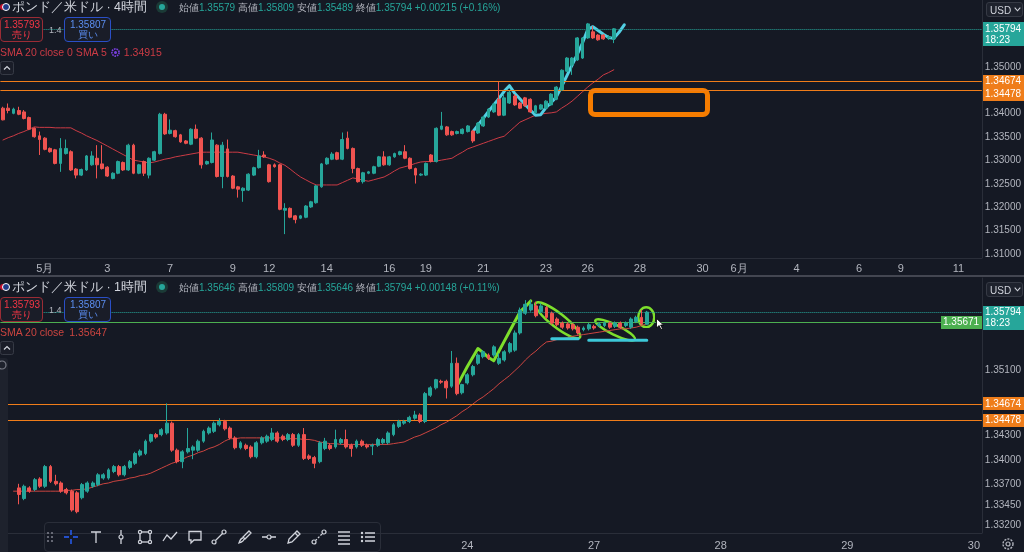 The image size is (1024, 552). What do you see at coordinates (1003, 230) in the screenshot?
I see `y-tick-label: 1.31500` at bounding box center [1003, 230].